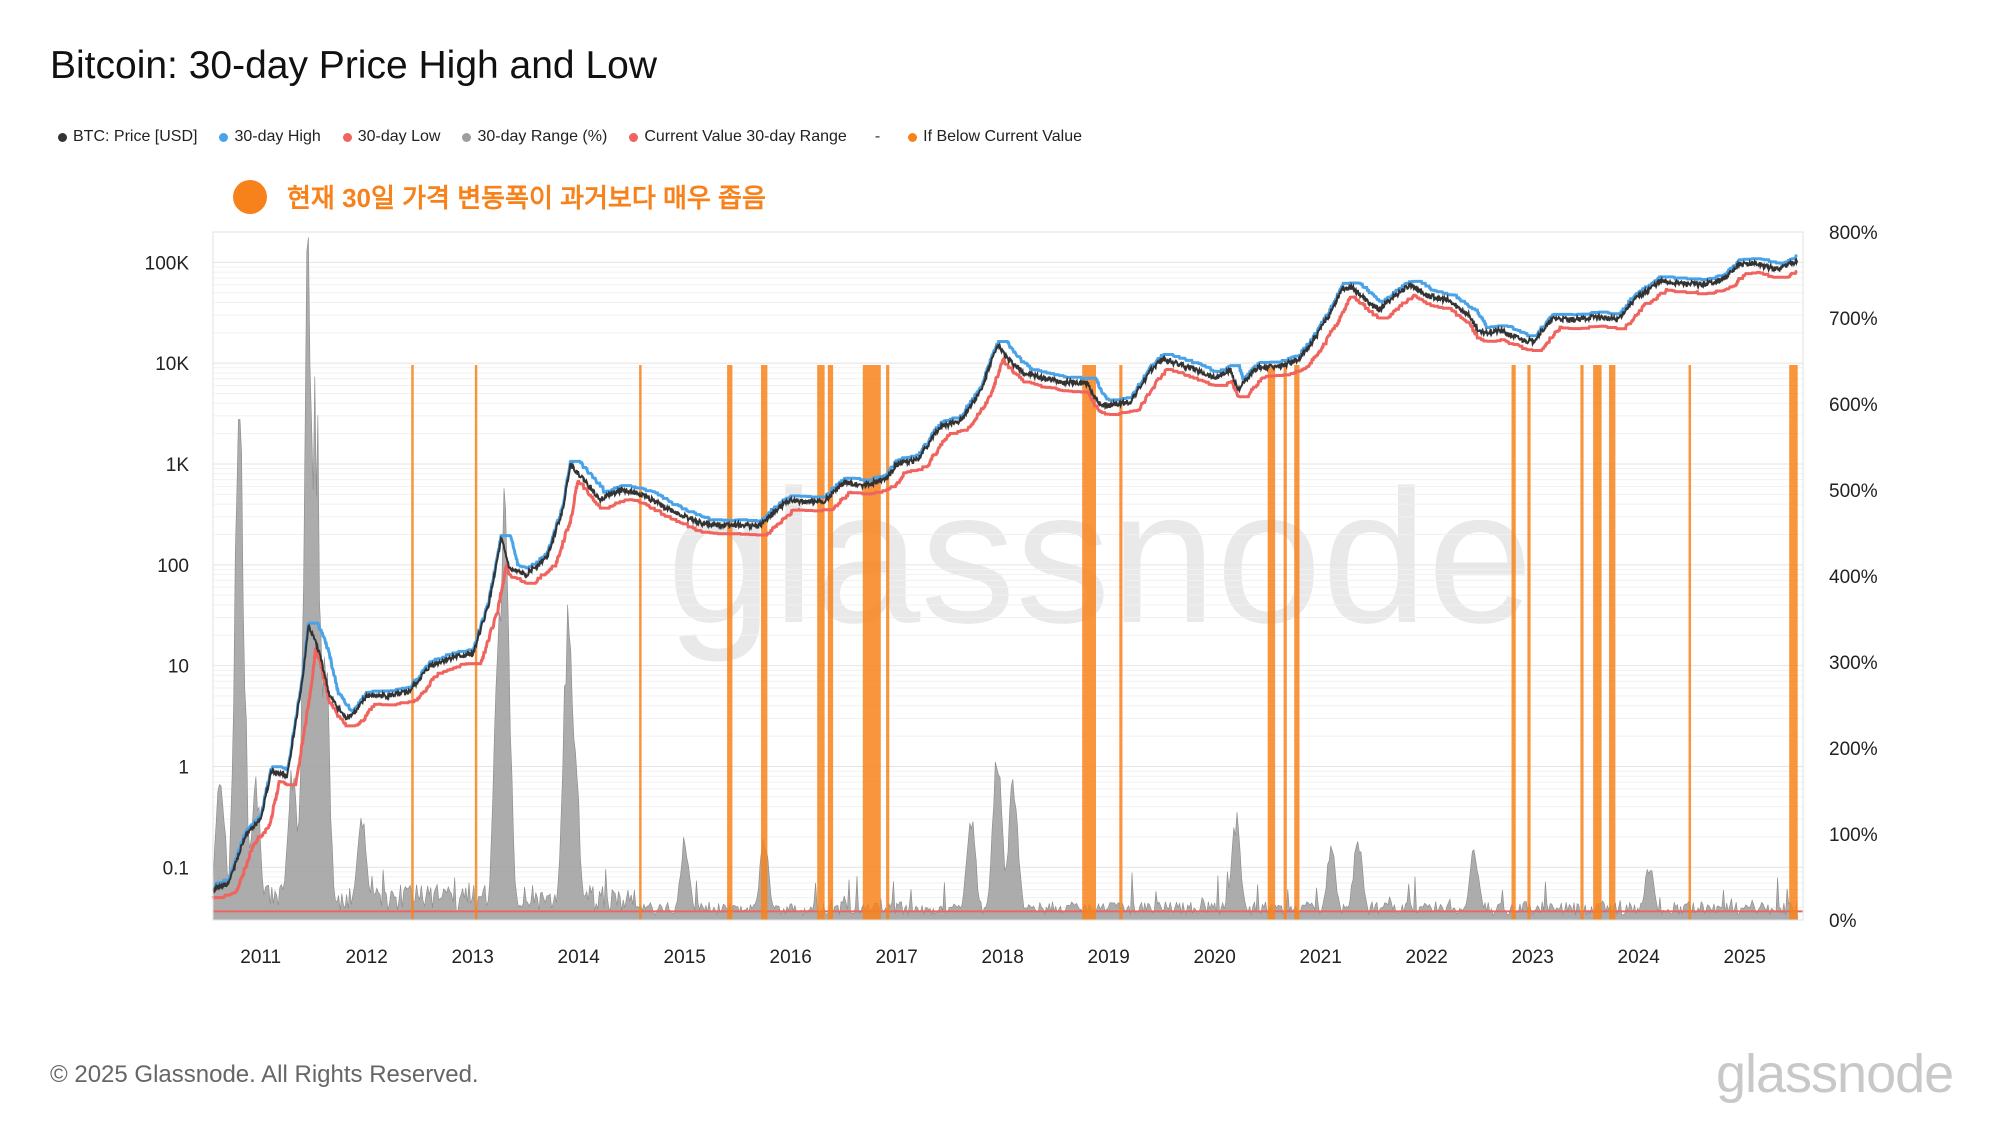 This screenshot has width=2000, height=1125. I want to click on legend-label-range: 30-day Range (%), so click(542, 136).